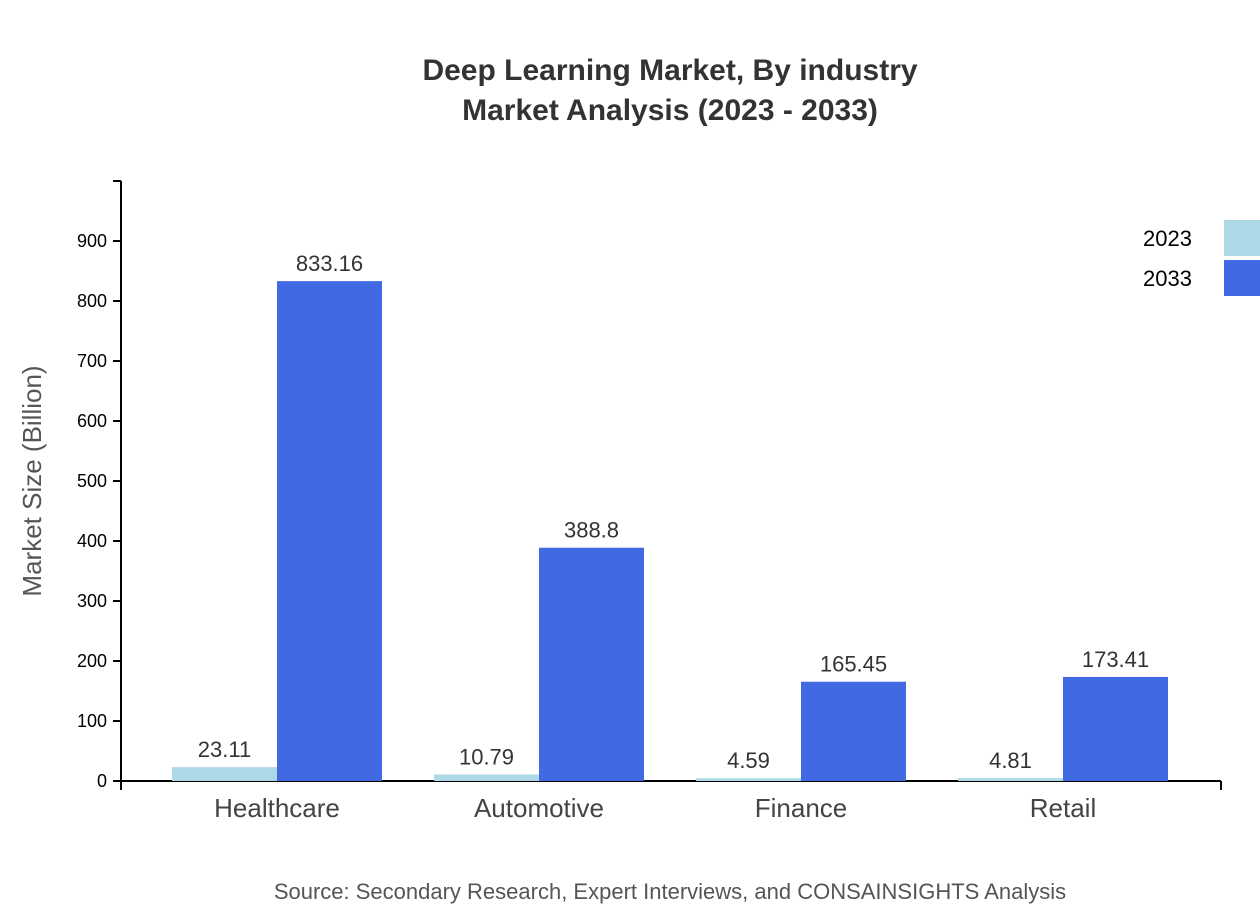 The width and height of the screenshot is (1260, 920). I want to click on y-tick-label: 900, so click(92, 241).